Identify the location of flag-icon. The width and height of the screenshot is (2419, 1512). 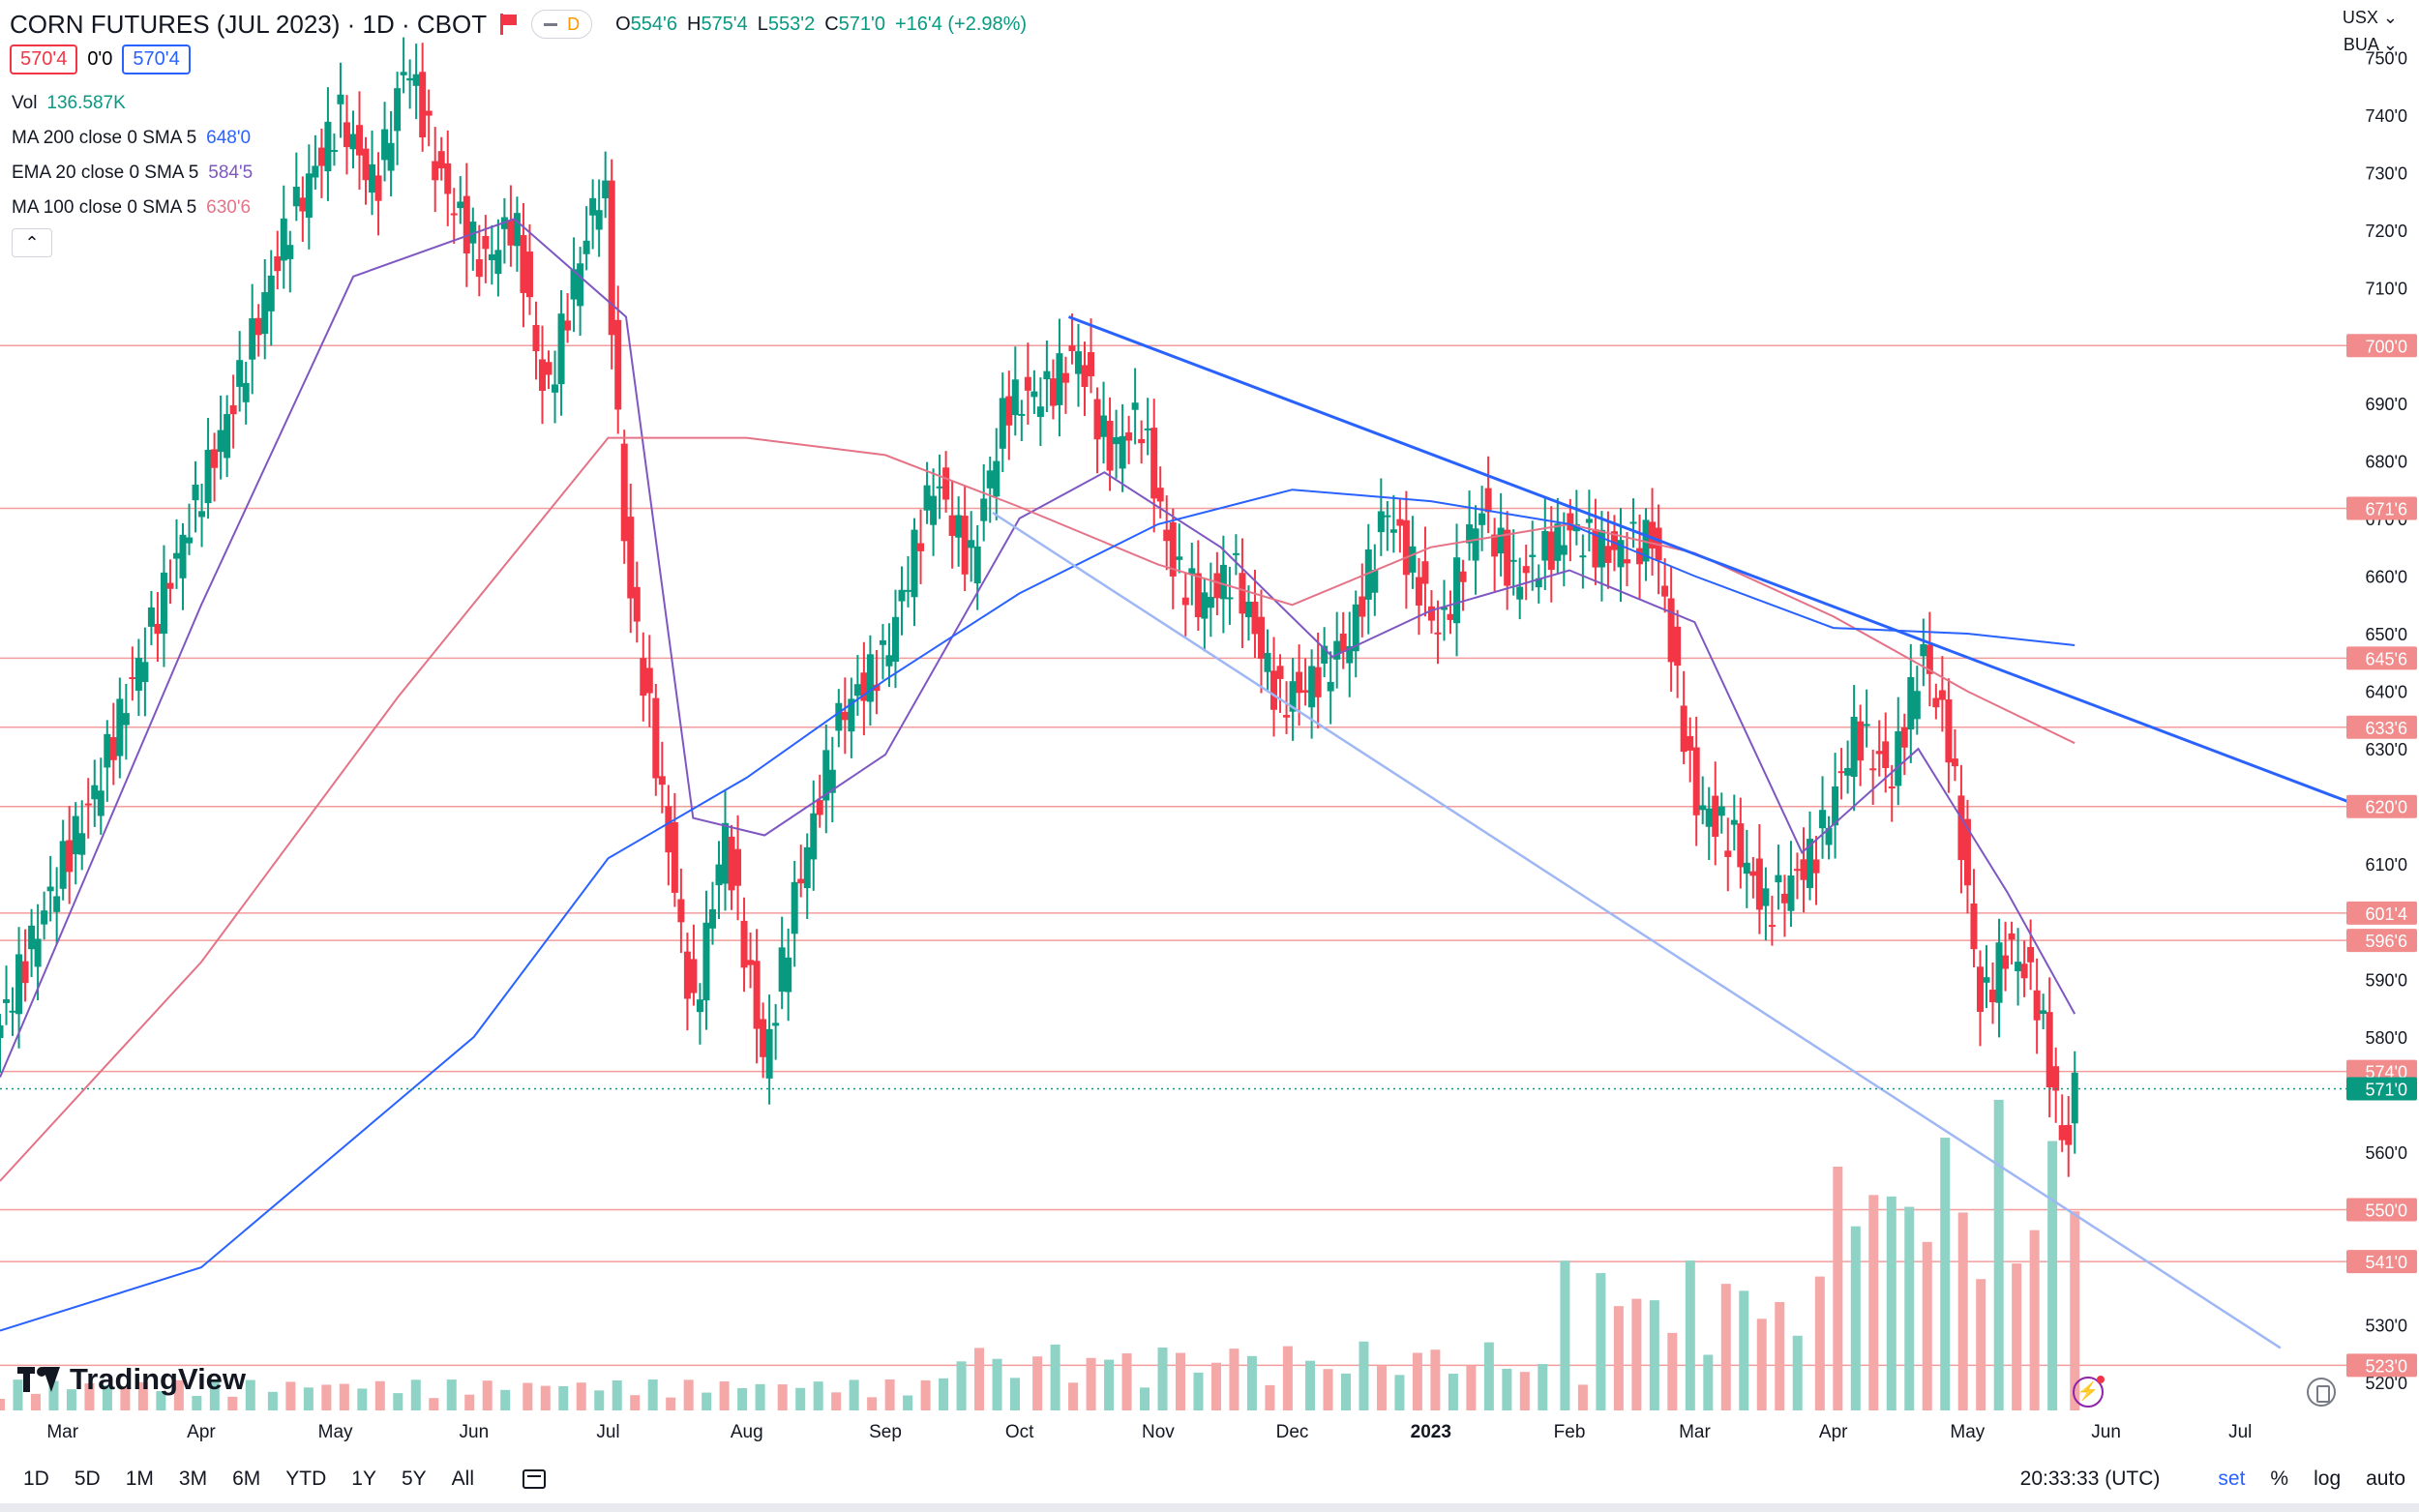
(509, 25).